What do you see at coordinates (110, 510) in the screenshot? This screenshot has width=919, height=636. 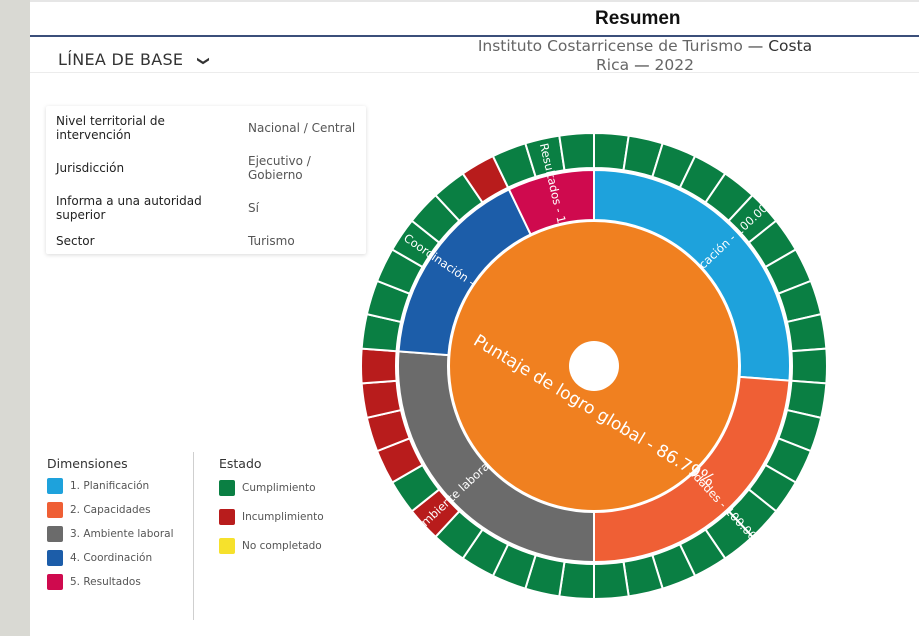 I see `legend-label: 2. Capacidades` at bounding box center [110, 510].